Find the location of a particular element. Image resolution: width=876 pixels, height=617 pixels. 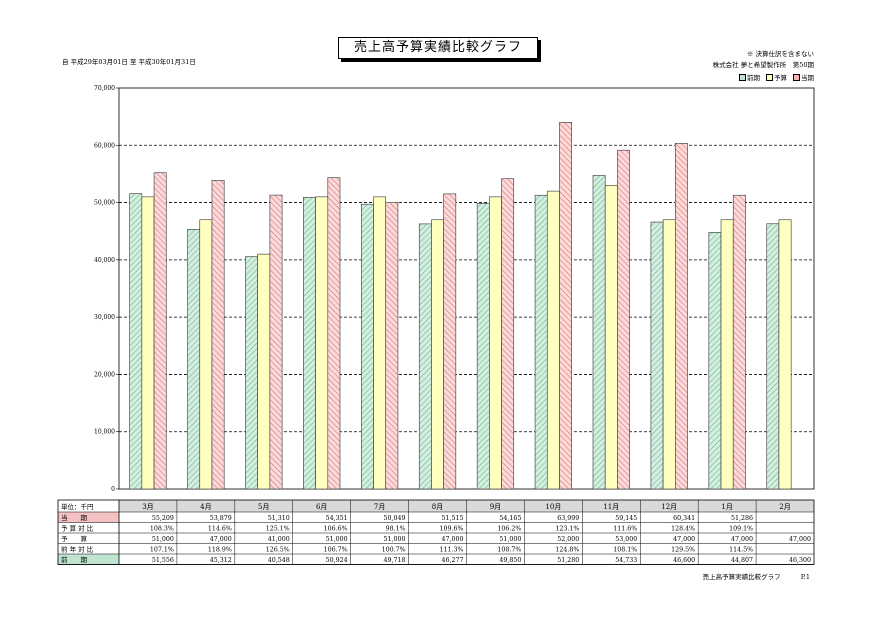

x-tick-label: 2月 is located at coordinates (784, 507).